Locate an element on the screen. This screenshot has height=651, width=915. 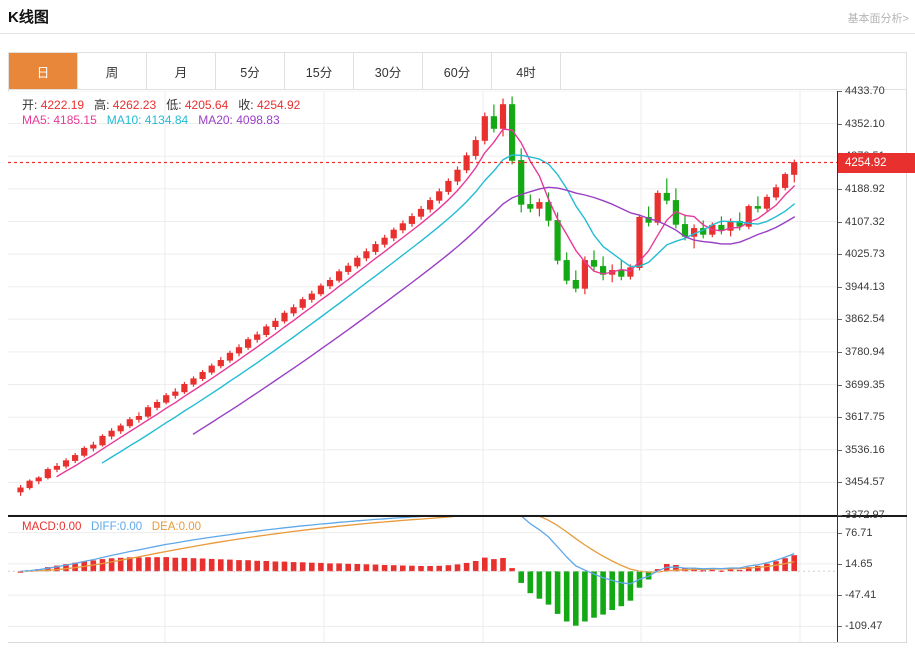
tab-日: 日 is located at coordinates (43, 71).